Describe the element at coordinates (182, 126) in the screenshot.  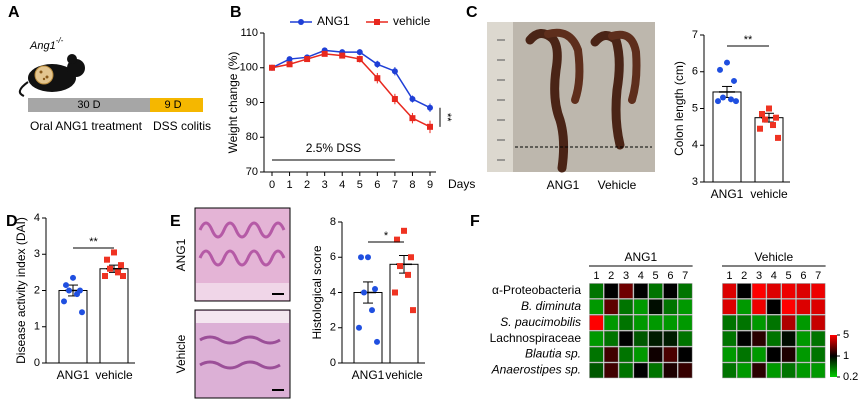
I see `phase-caption: DSS colitis` at that location.